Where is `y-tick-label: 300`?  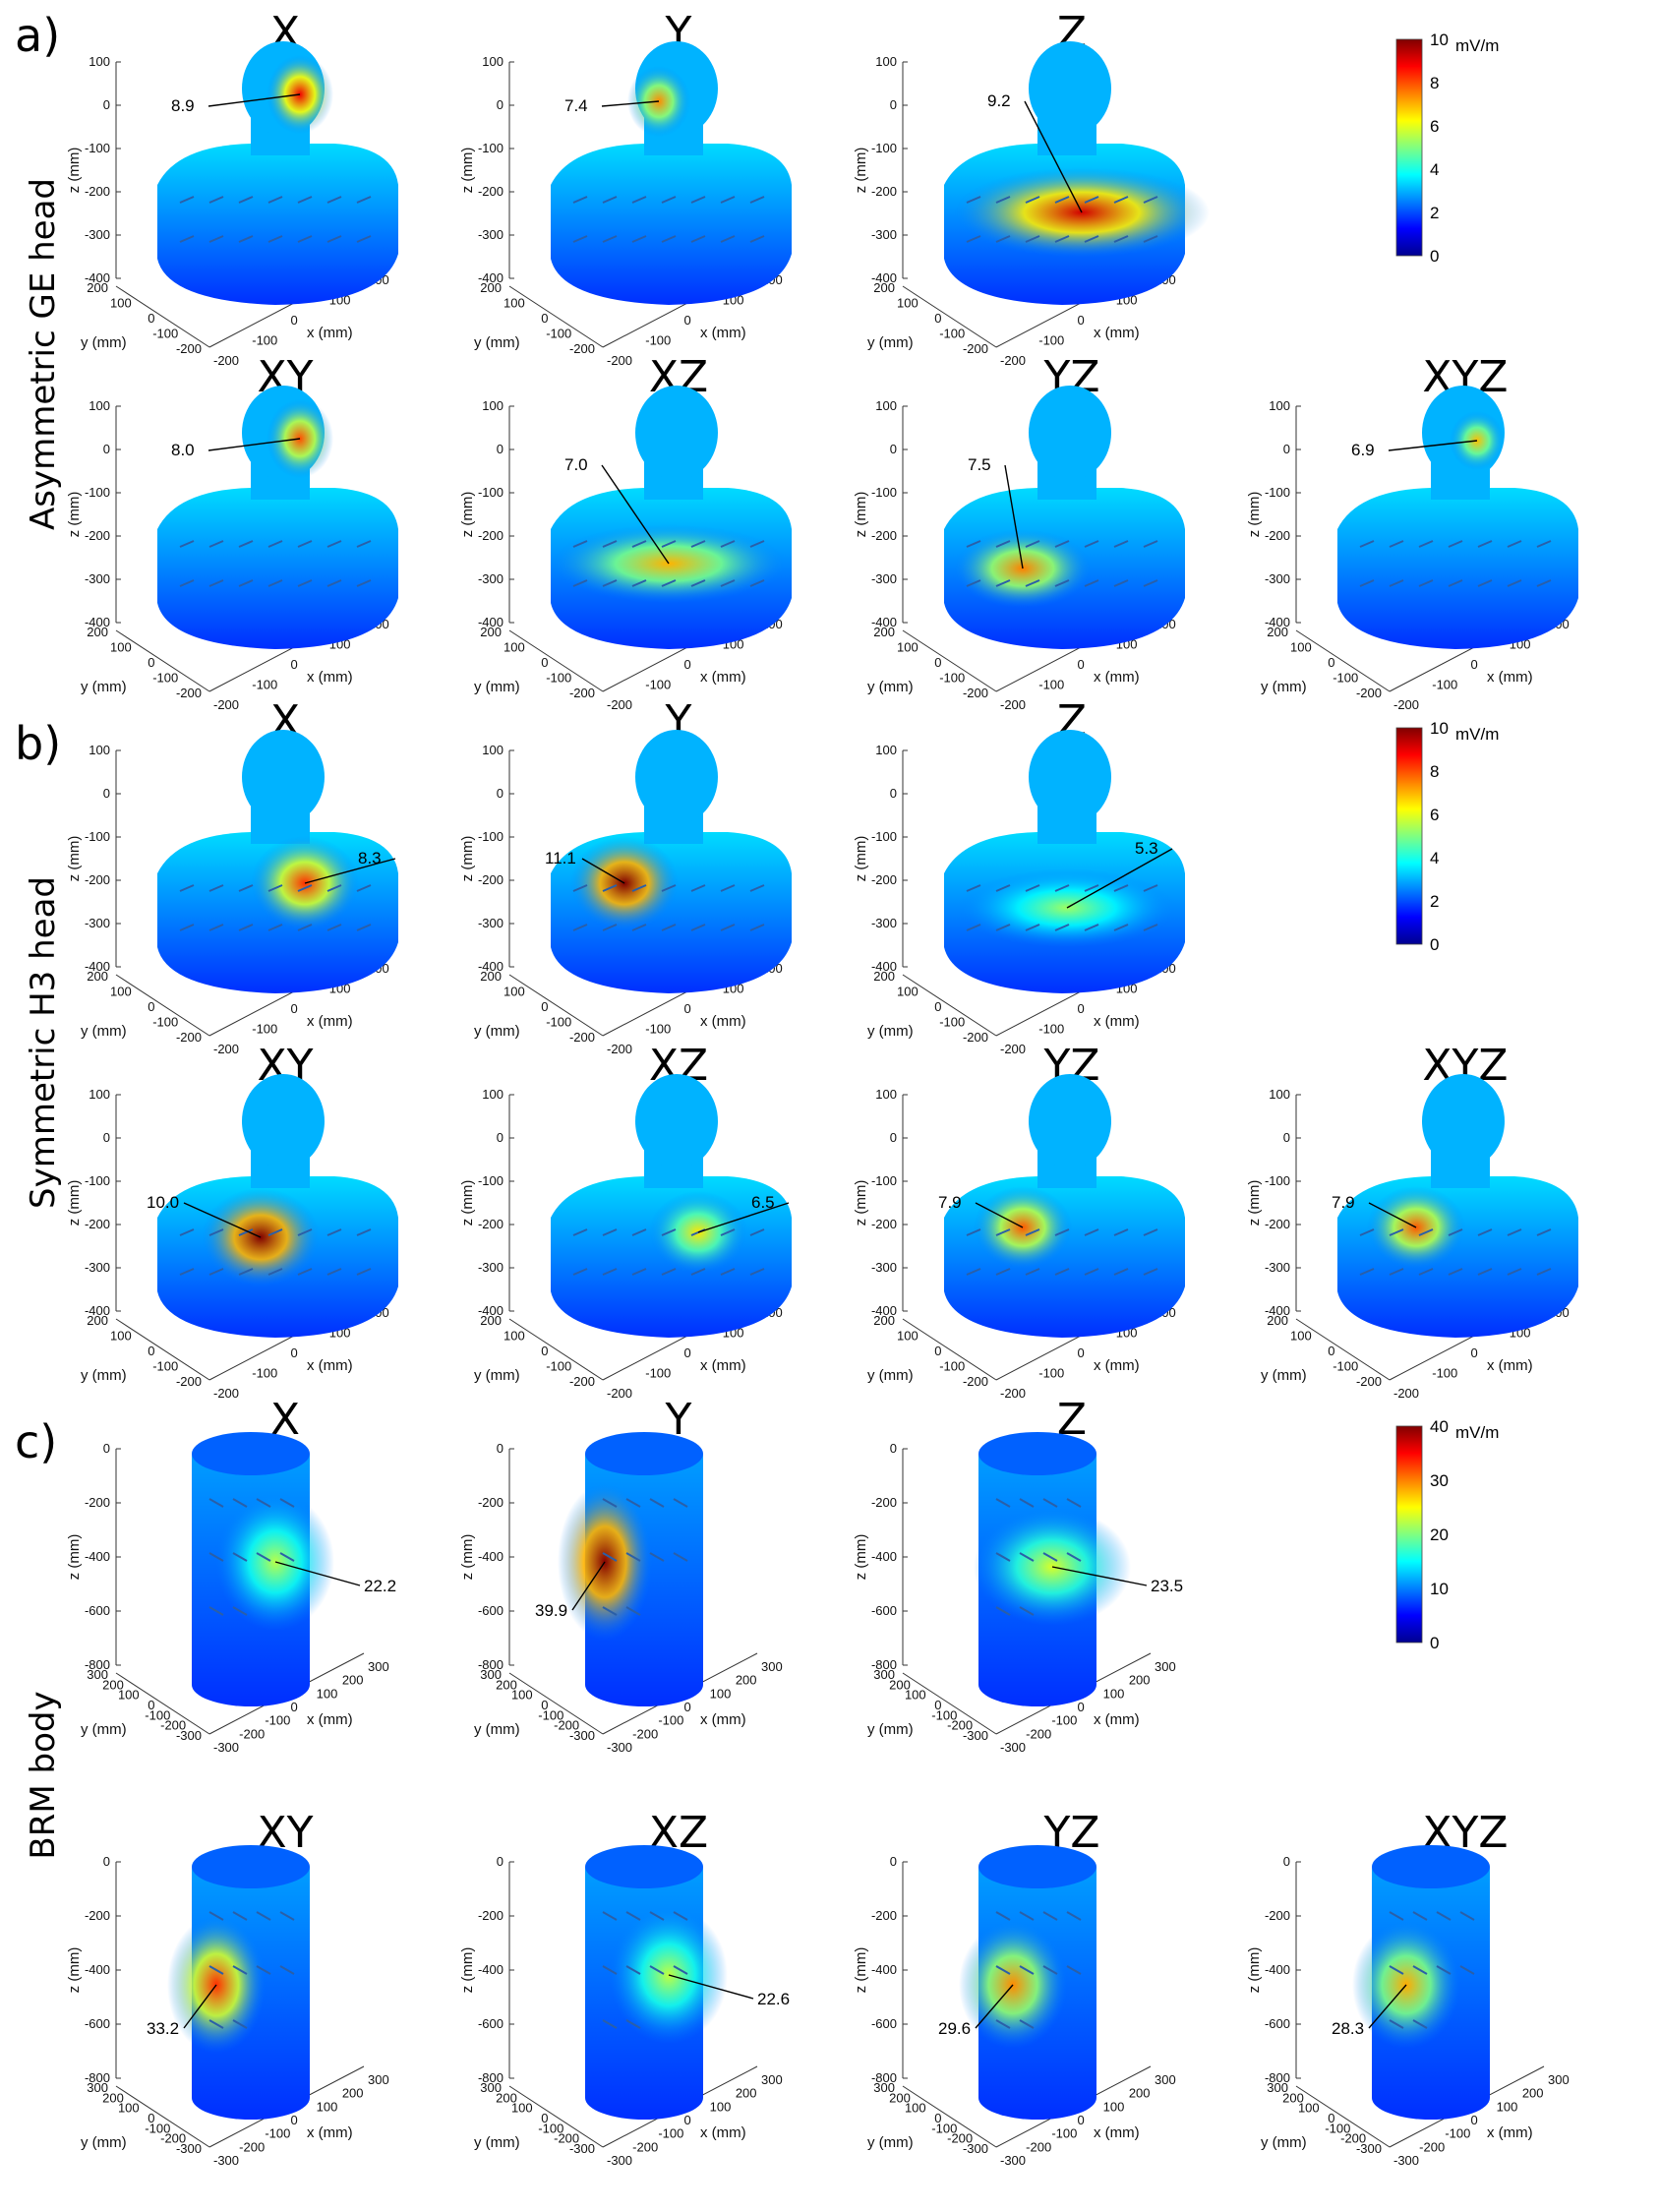
y-tick-label: 300 is located at coordinates (491, 2087).